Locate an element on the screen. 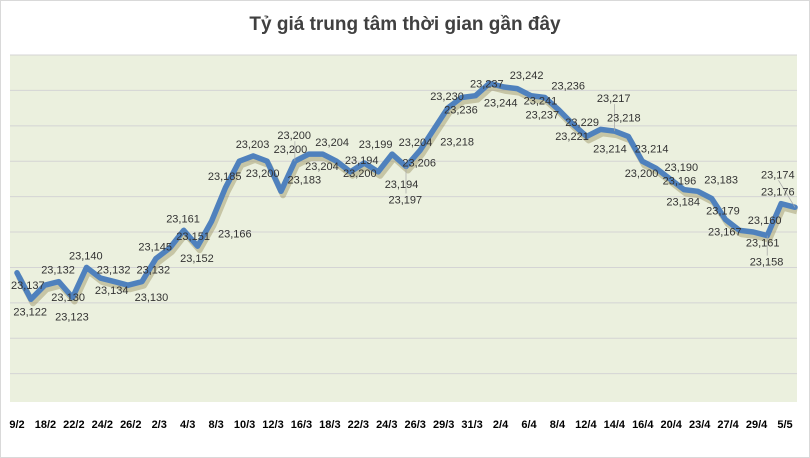 This screenshot has width=810, height=458. data-label: 23,229 is located at coordinates (582, 123).